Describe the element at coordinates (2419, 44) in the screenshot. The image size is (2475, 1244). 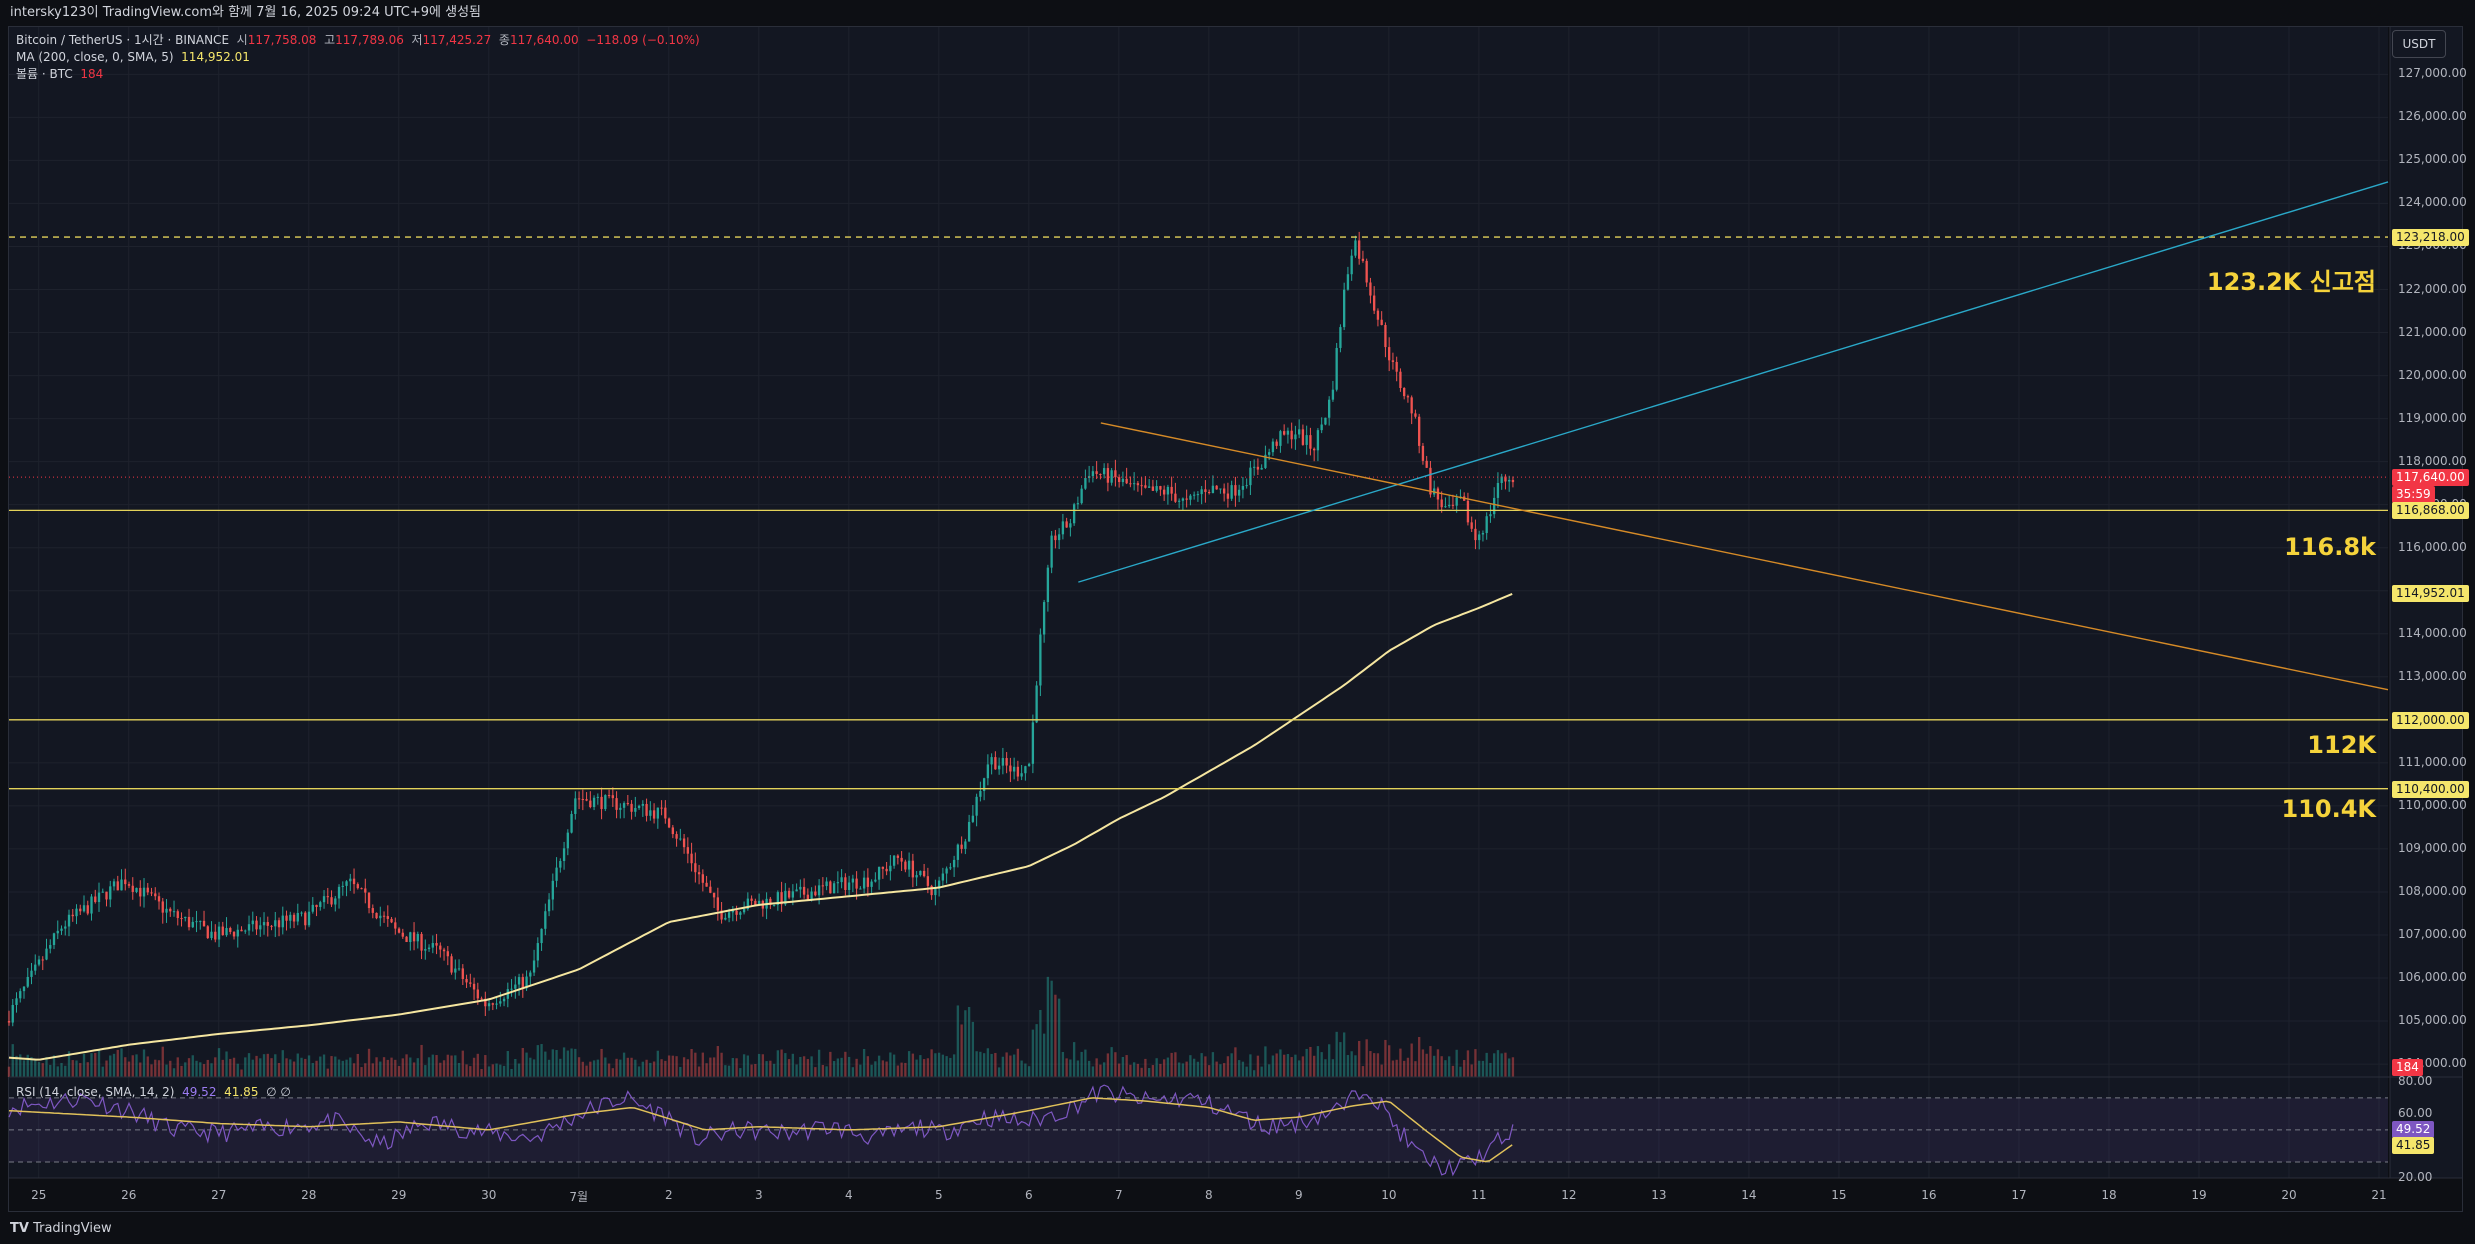
I see `currency-selector-button: USDT` at that location.